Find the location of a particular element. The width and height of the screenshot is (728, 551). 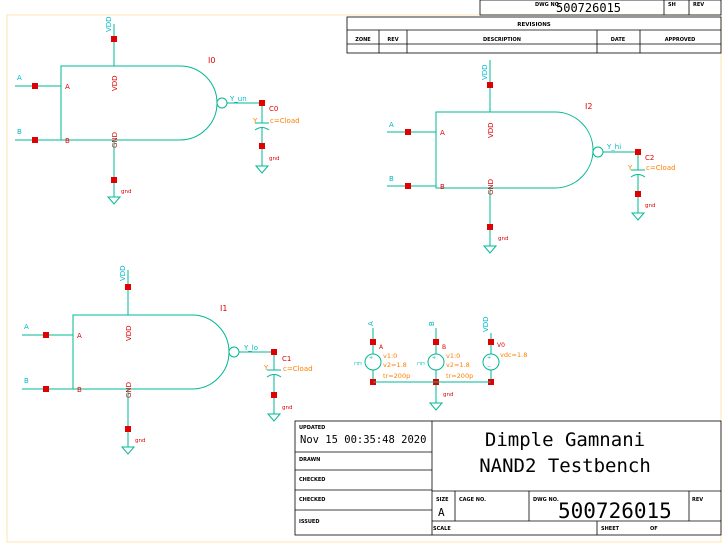

rev-col-description: DESCRIPTION is located at coordinates (502, 40).